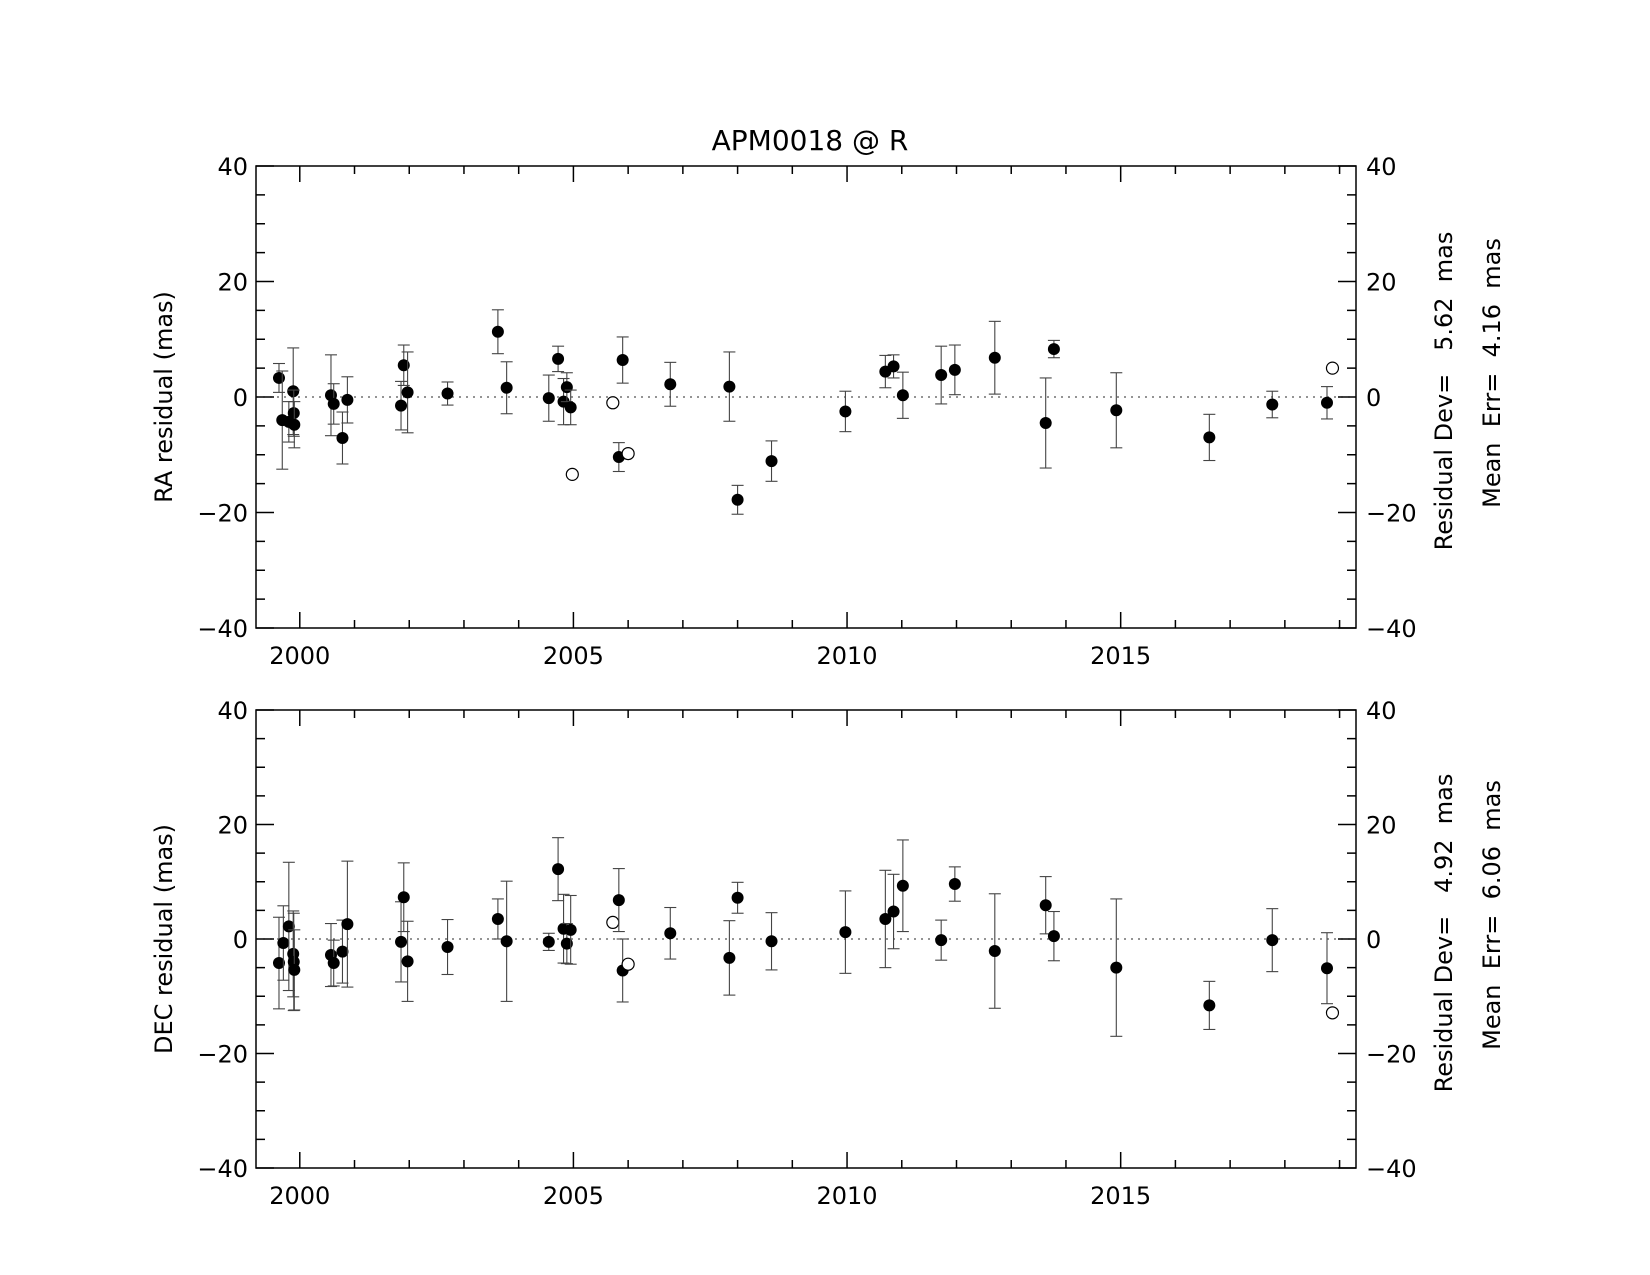  Describe the element at coordinates (1381, 283) in the screenshot. I see `panel-0-y-tick-label-right: 20` at that location.